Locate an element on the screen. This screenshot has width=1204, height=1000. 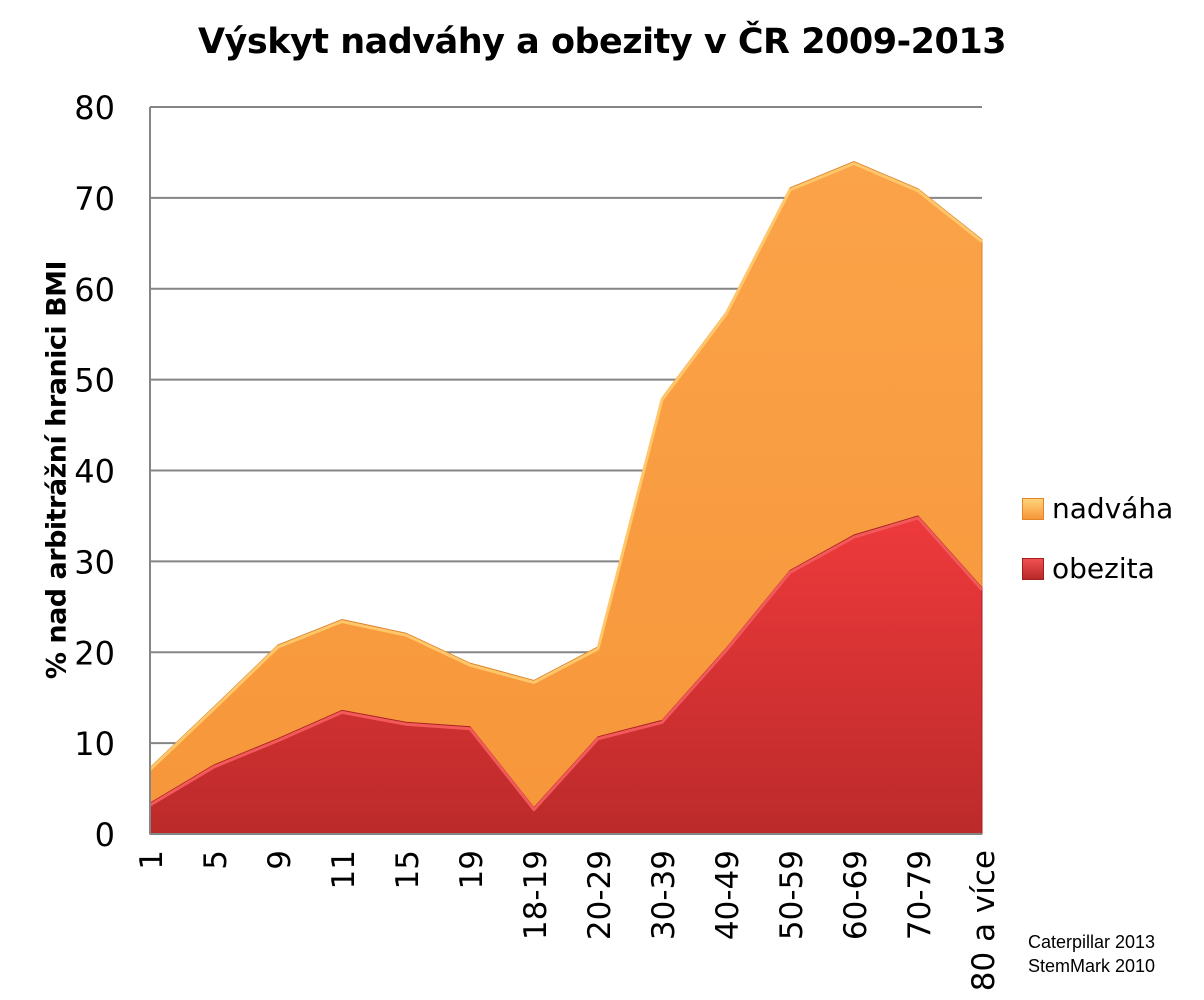
legend-label-nadvaha: nadváha is located at coordinates (1113, 508).